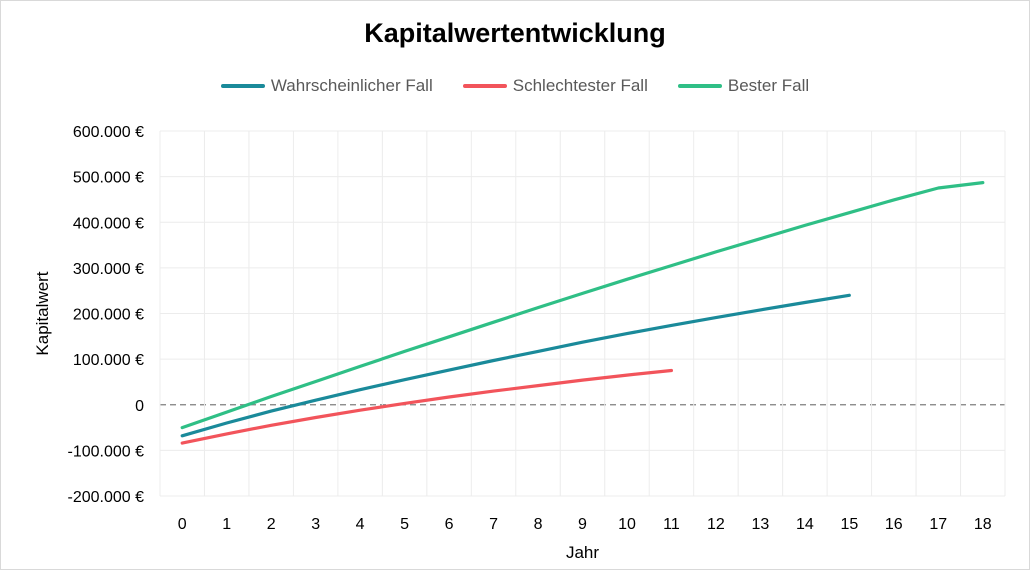  Describe the element at coordinates (938, 524) in the screenshot. I see `x-tick-label: 17` at that location.